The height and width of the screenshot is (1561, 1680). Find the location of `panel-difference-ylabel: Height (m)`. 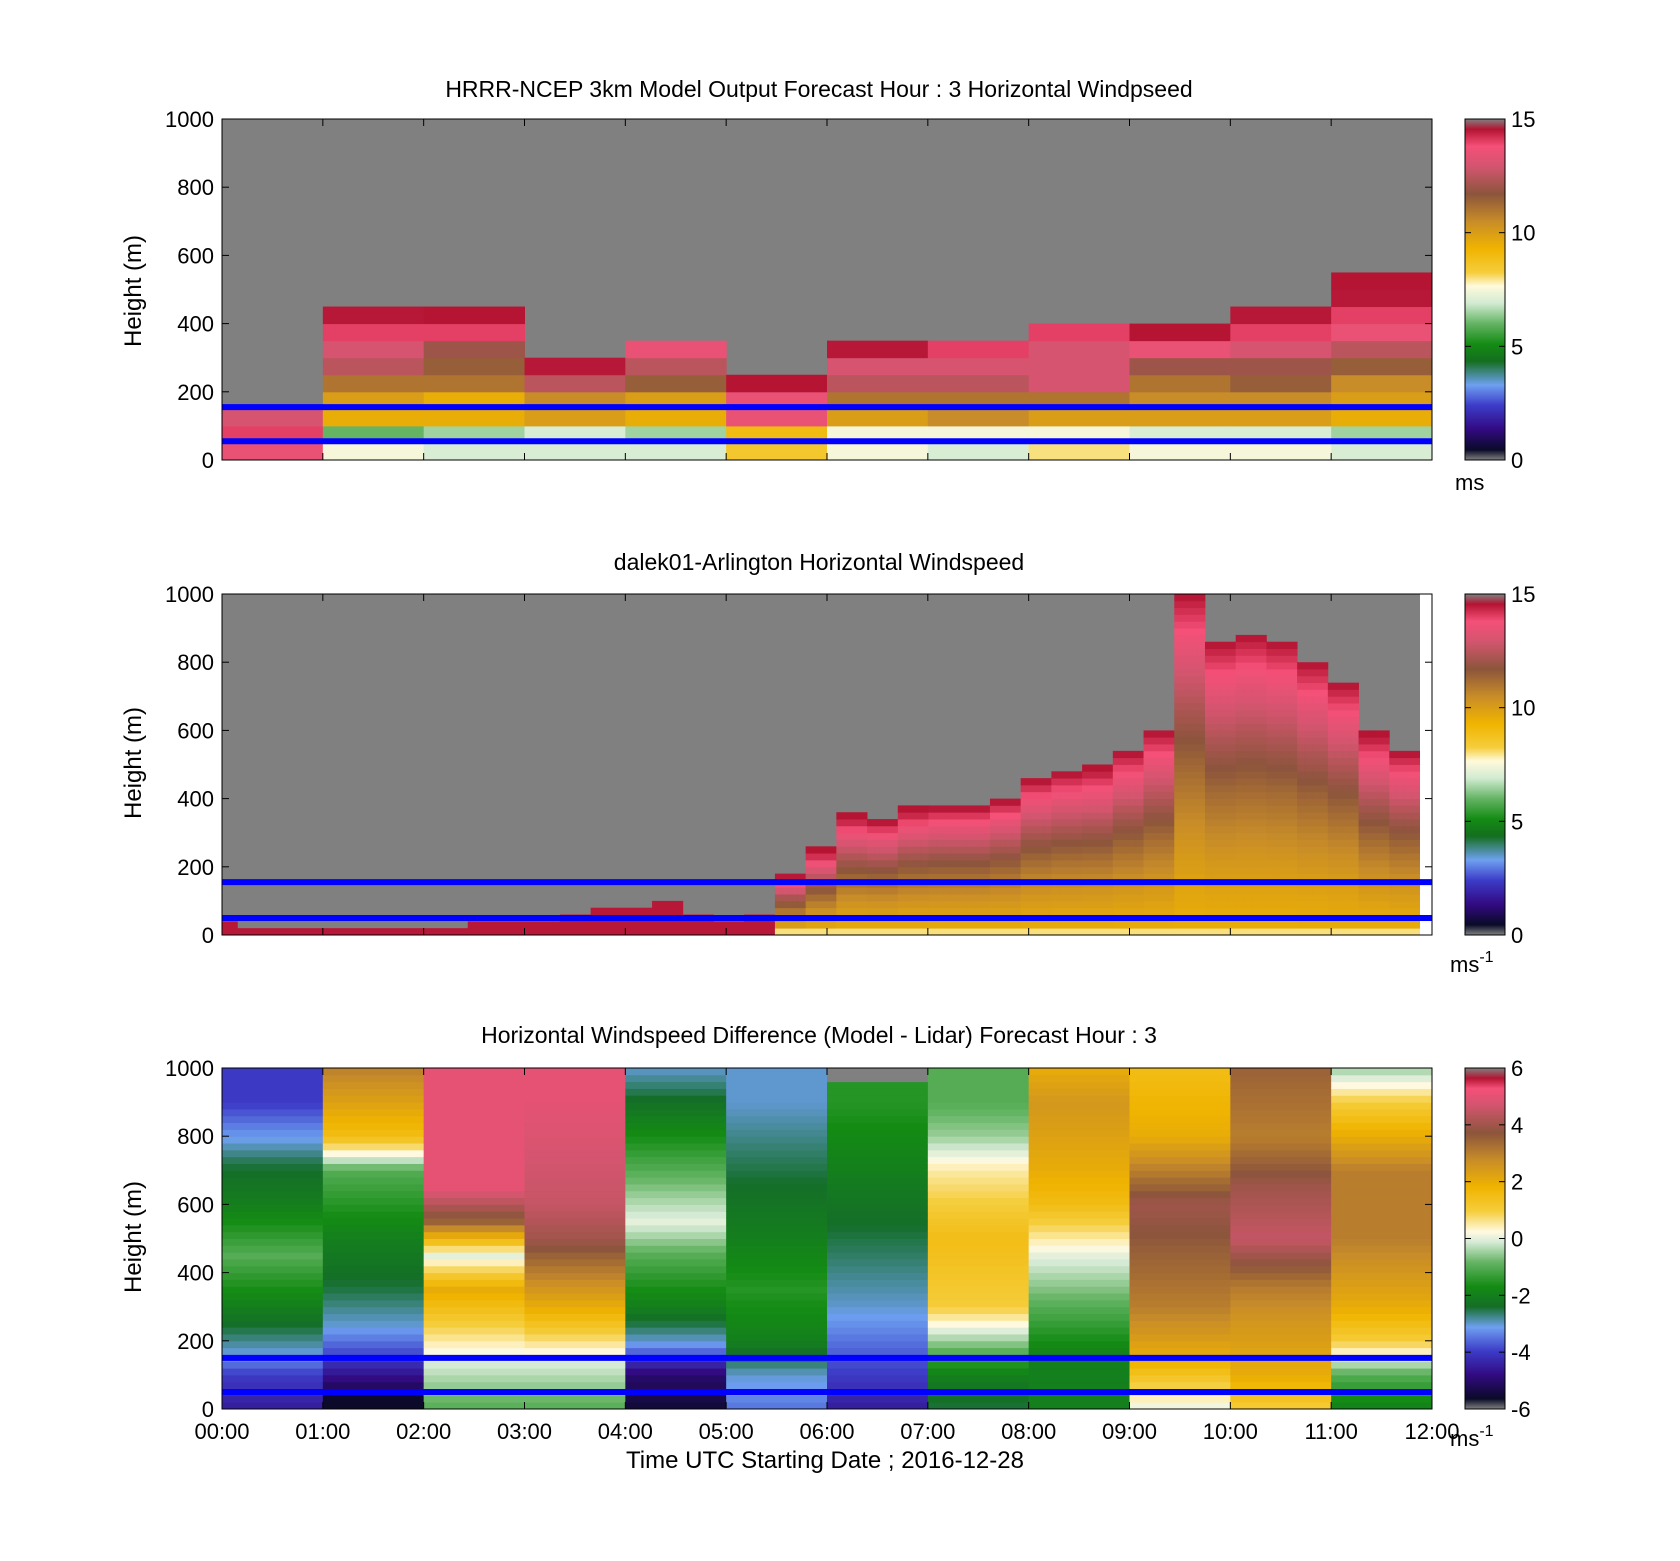

panel-difference-ylabel: Height (m) is located at coordinates (133, 1237).